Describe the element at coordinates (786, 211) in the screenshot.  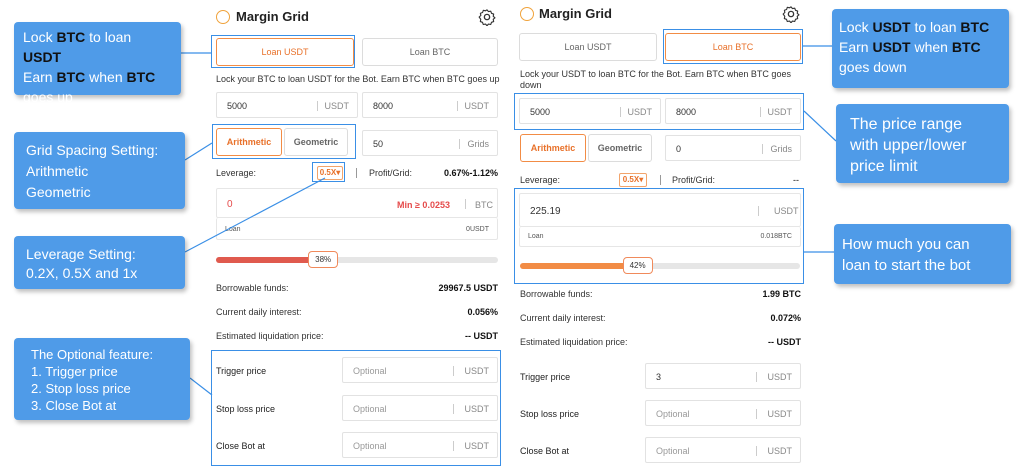
I see `amount-unit: USDT` at that location.